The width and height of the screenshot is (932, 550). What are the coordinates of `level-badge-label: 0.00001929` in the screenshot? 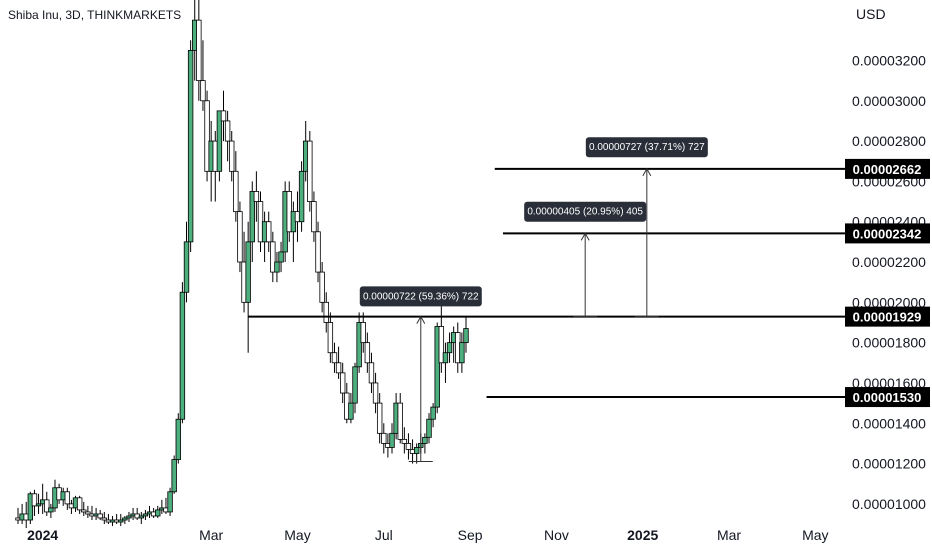 It's located at (887, 317).